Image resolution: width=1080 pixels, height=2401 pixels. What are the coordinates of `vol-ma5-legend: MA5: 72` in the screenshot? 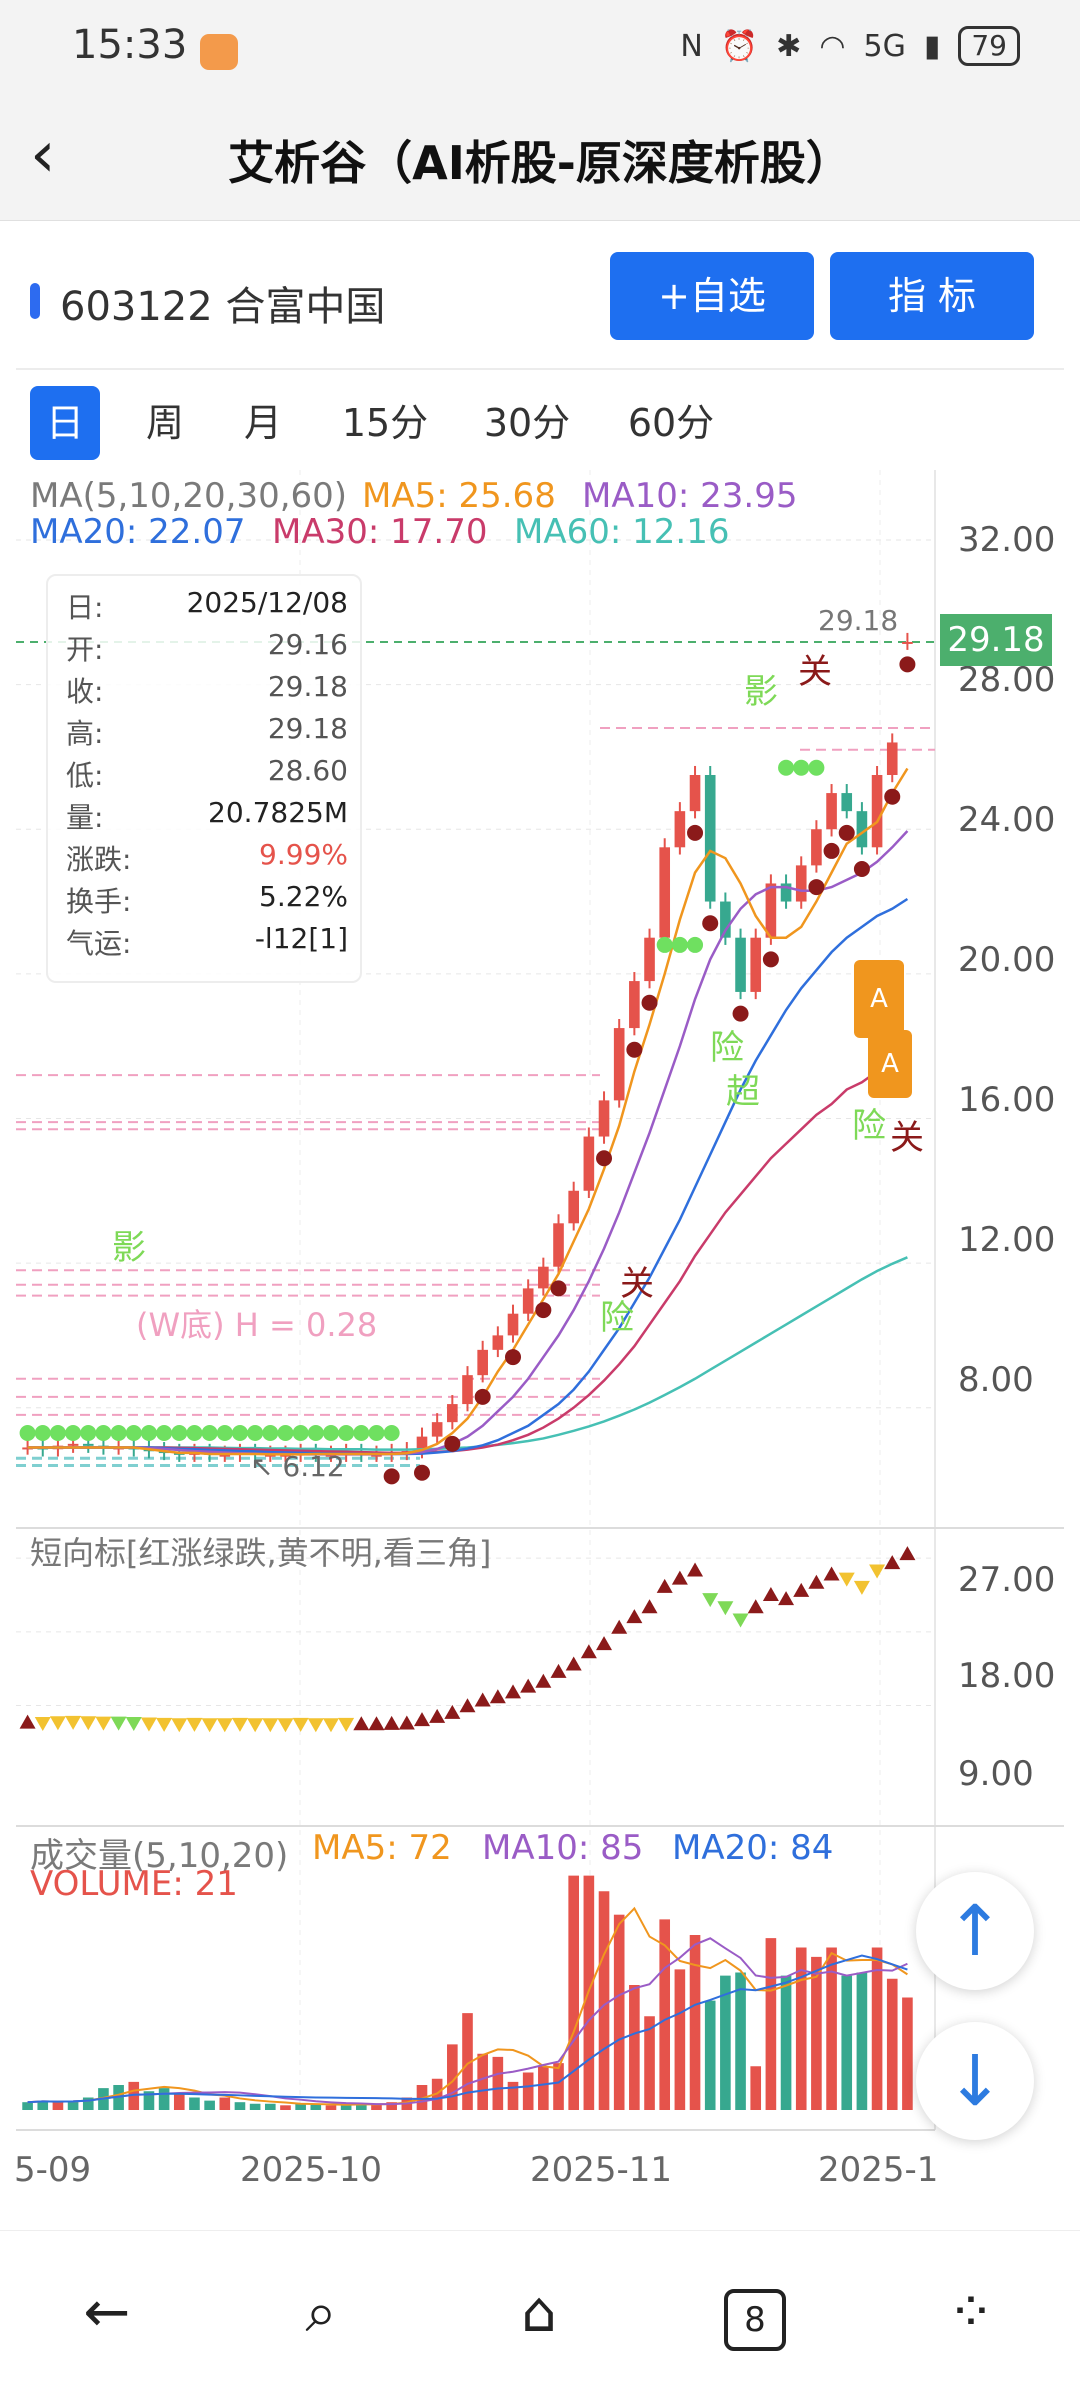 It's located at (382, 1848).